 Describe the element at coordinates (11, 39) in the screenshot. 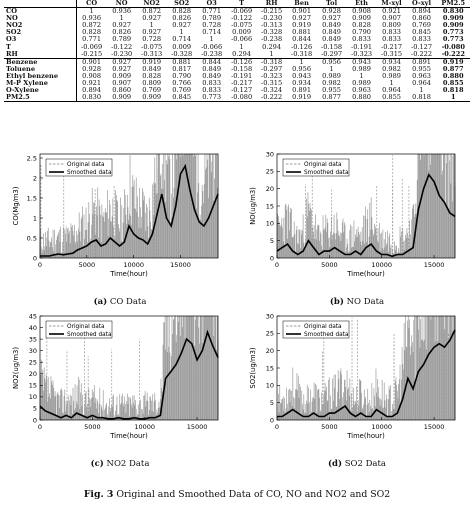

I see `table-row-label: O3` at that location.